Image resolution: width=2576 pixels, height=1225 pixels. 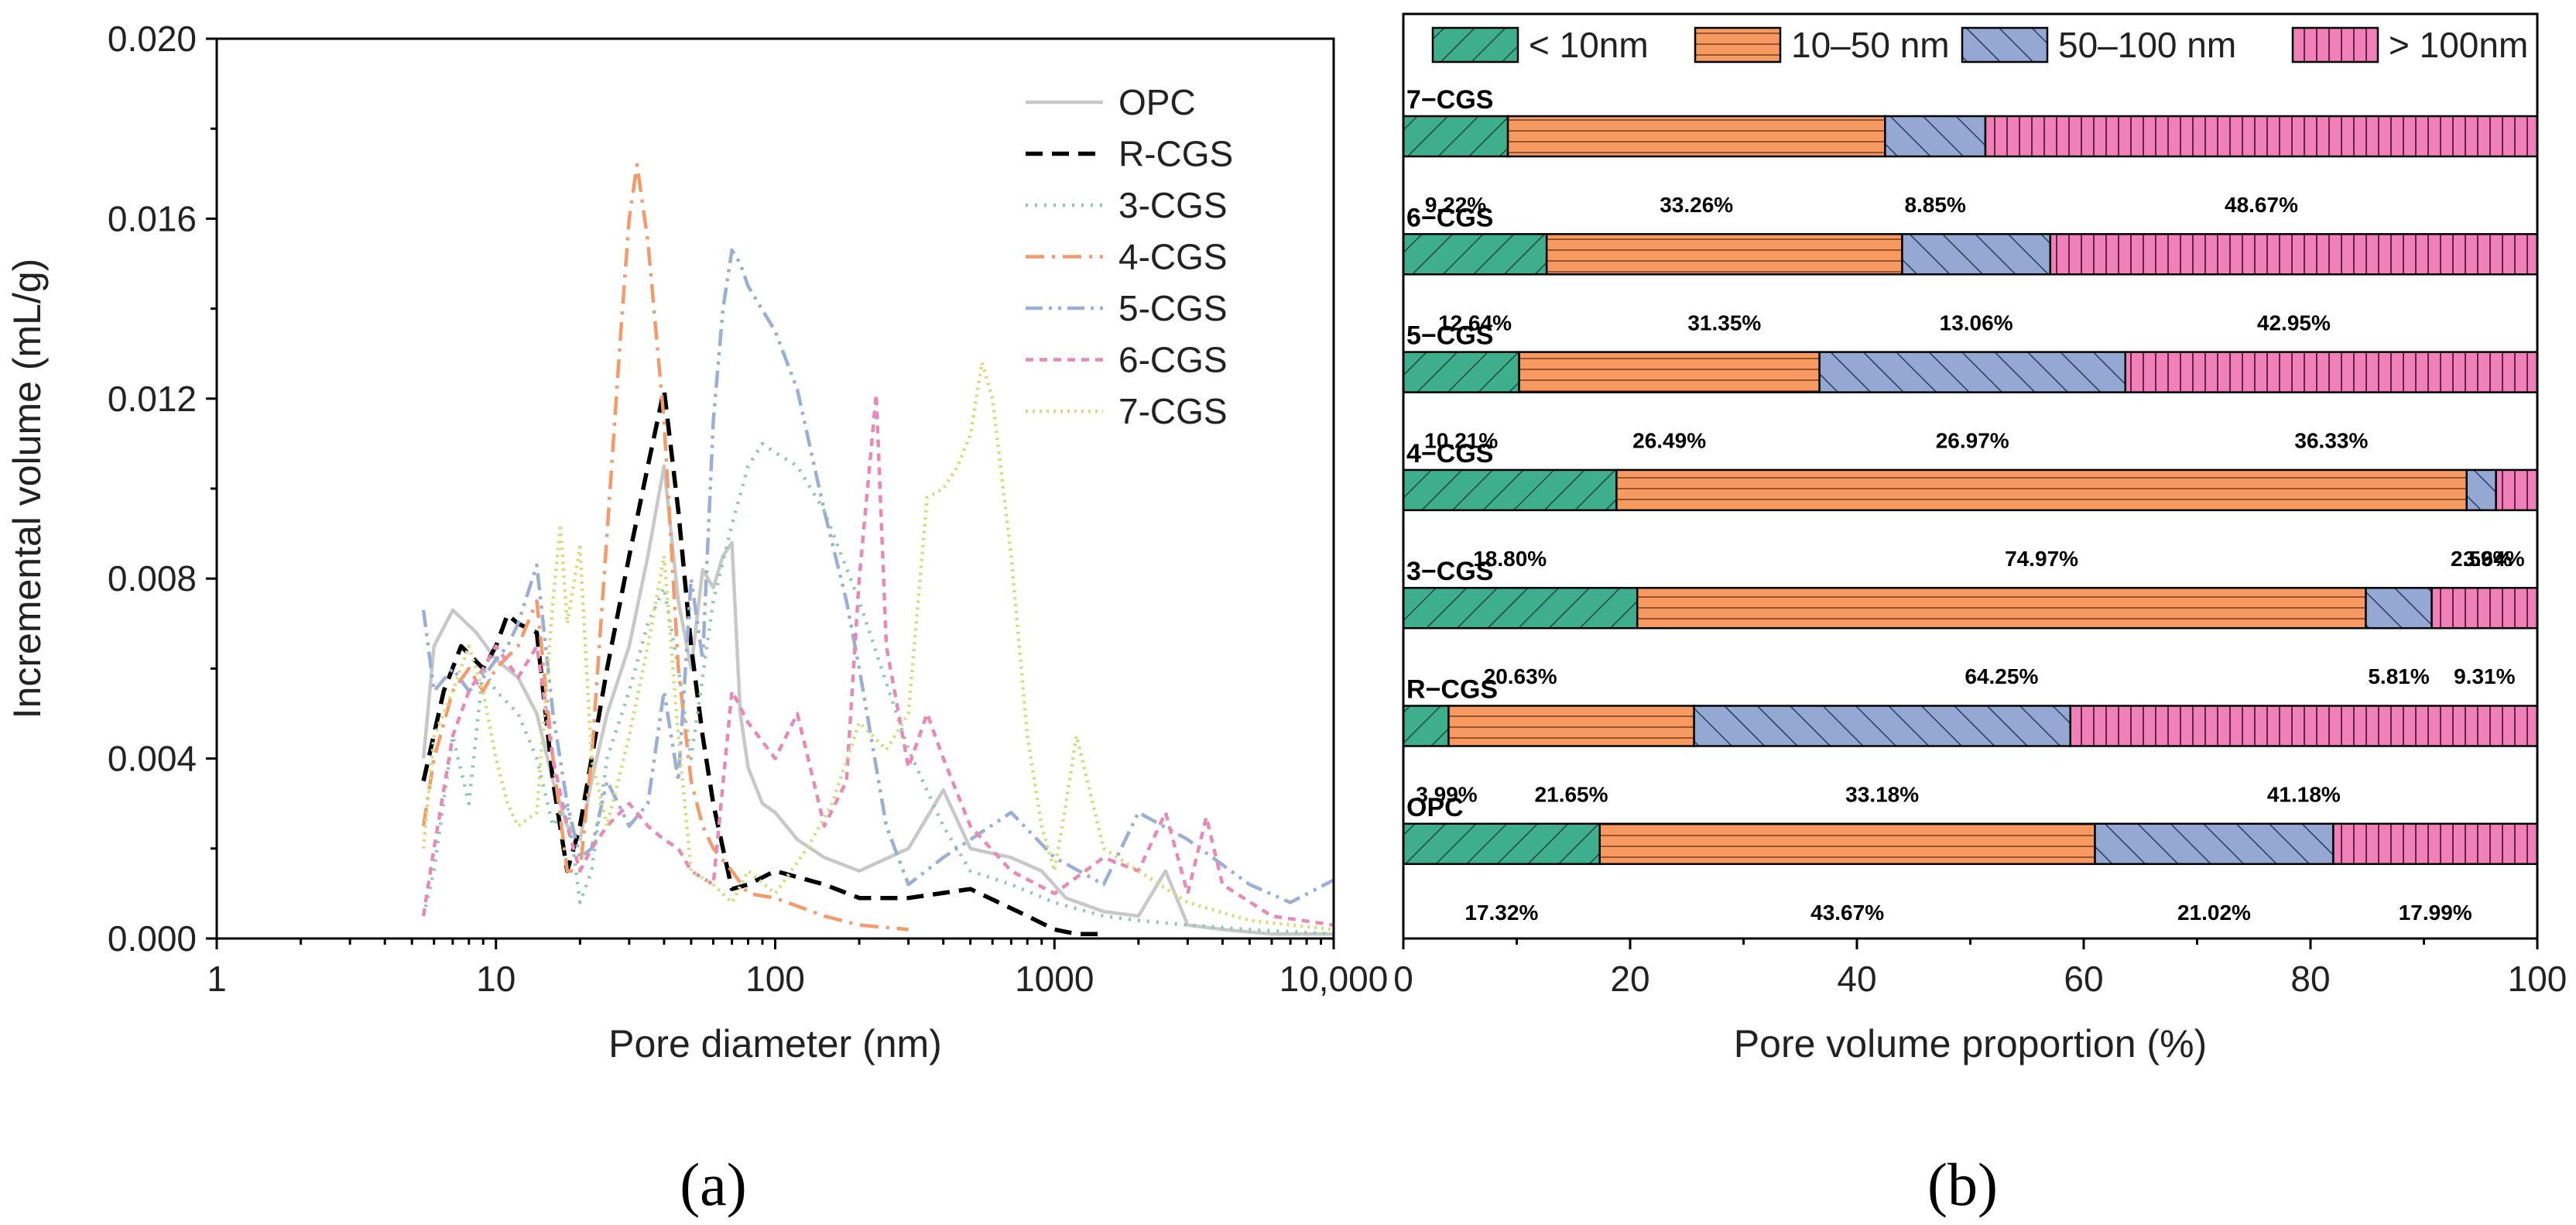 What do you see at coordinates (1962, 1184) in the screenshot?
I see `panel-label-b: (b)` at bounding box center [1962, 1184].